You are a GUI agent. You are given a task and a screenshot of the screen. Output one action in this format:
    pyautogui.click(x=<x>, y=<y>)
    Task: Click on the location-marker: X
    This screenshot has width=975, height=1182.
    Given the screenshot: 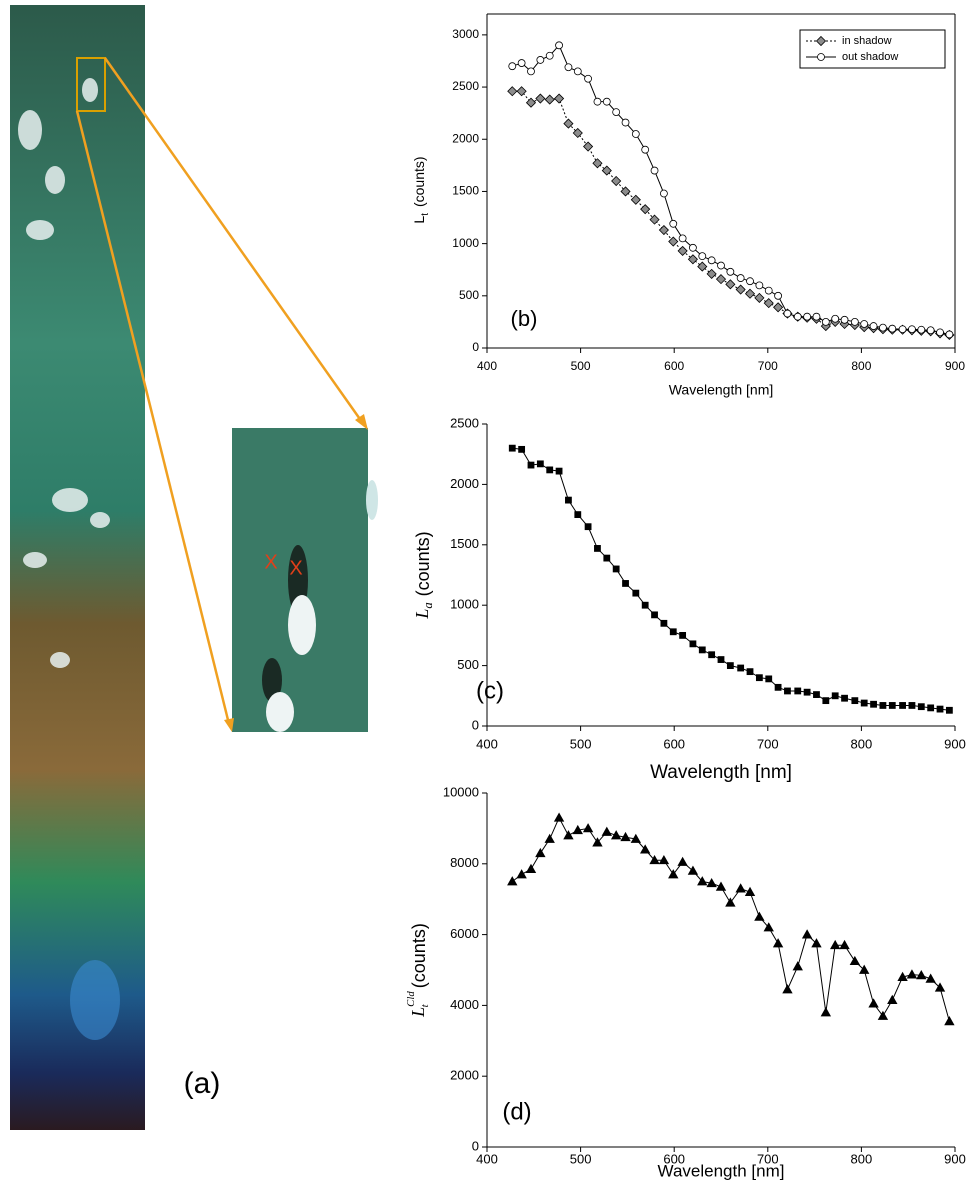 What is the action you would take?
    pyautogui.click(x=270, y=562)
    